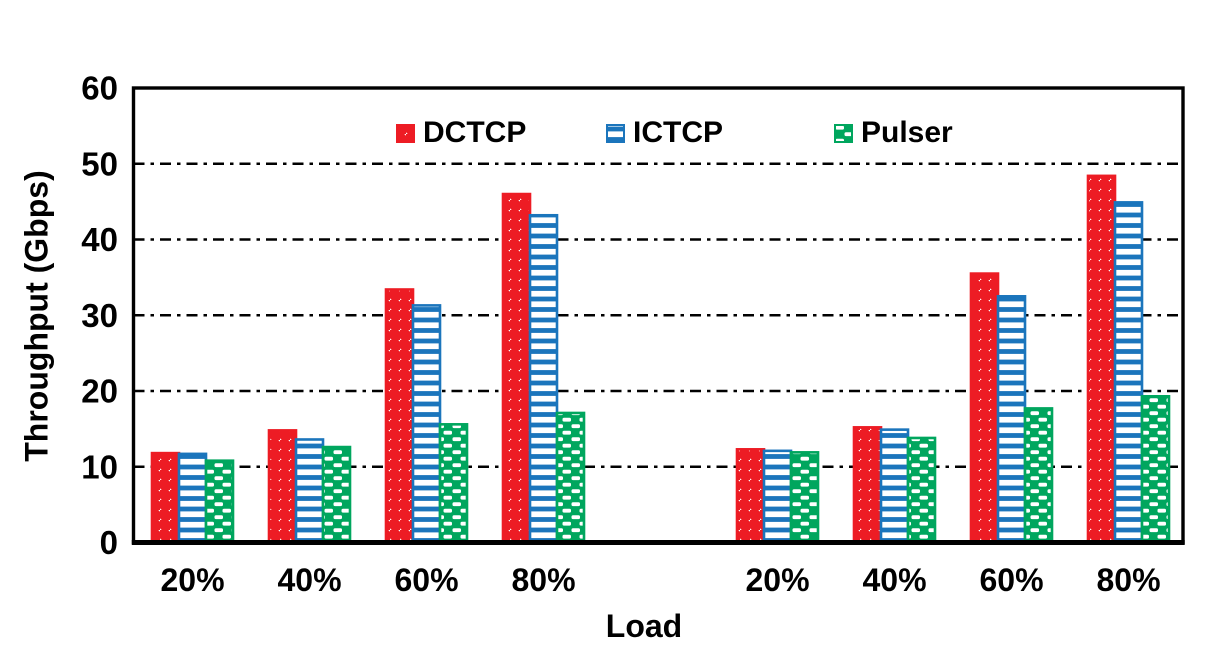  Describe the element at coordinates (99, 88) in the screenshot. I see `y-tick-label-60: 60` at that location.